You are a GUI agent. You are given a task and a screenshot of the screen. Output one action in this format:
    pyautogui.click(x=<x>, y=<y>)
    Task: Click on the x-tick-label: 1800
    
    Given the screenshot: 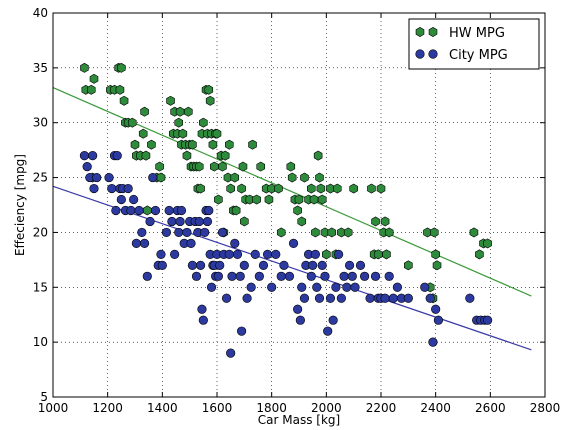 What is the action you would take?
    pyautogui.click(x=271, y=408)
    